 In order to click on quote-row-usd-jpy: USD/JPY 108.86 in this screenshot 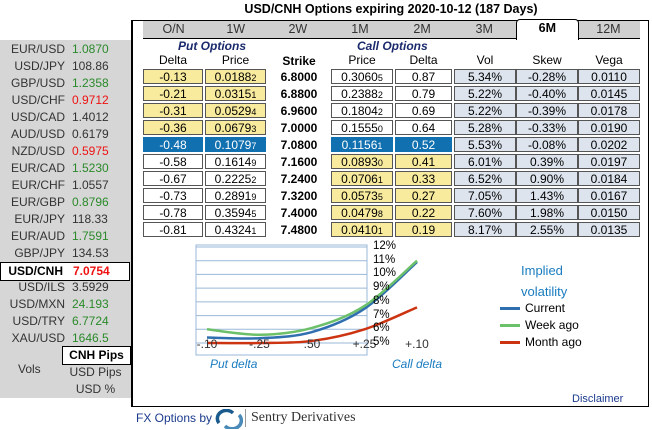, I will do `click(65, 66)`.